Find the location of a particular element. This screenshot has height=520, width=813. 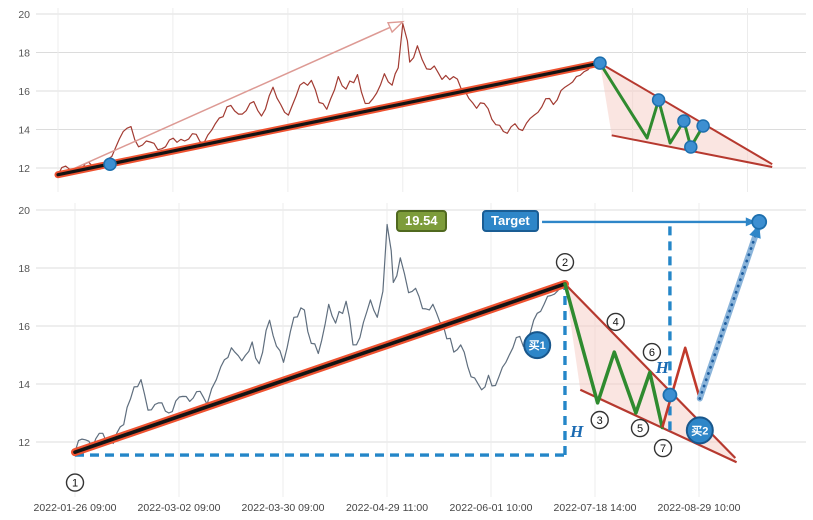

target-badge: Target is located at coordinates (510, 221).